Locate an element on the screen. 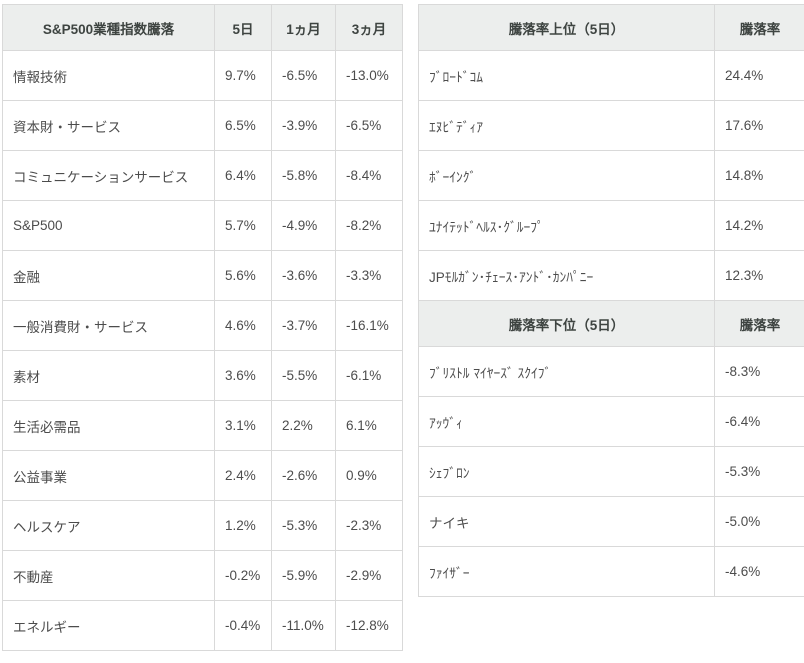 Image resolution: width=804 pixels, height=663 pixels. gainer-row: ﾕﾅｲﾃｯﾄﾞﾍﾙｽ･ｸﾞﾙｰﾌﾟ 14.2% is located at coordinates (611, 225).